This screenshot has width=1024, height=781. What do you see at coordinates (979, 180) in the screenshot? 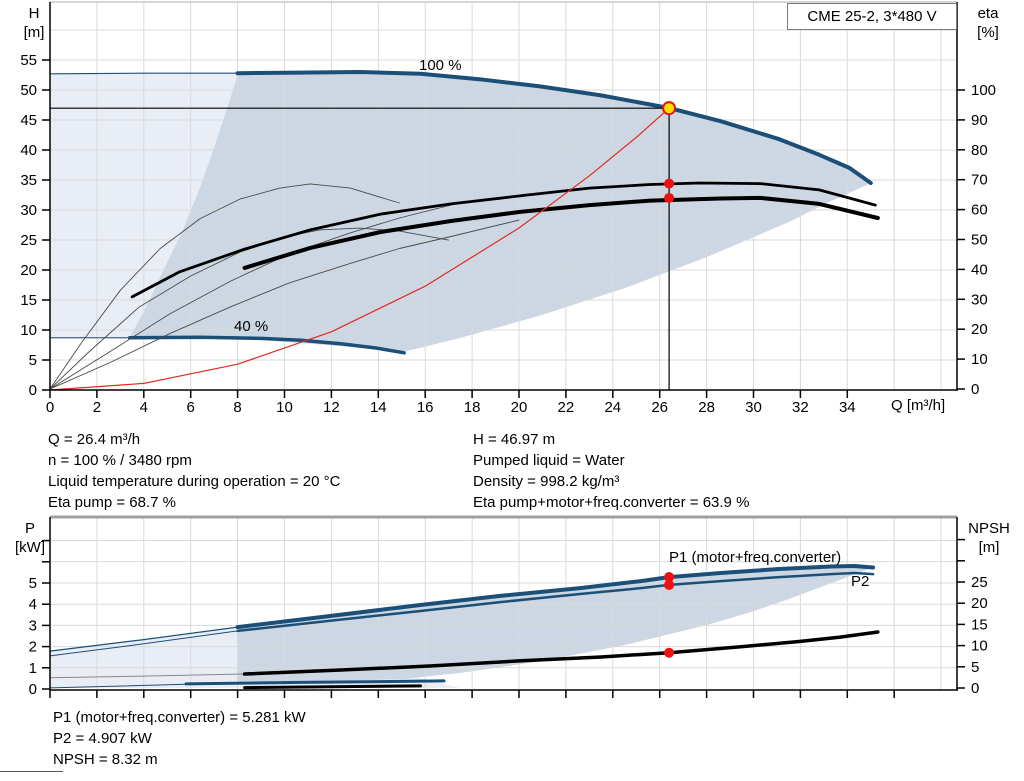
I see `axis-tick-label: 70` at bounding box center [979, 180].